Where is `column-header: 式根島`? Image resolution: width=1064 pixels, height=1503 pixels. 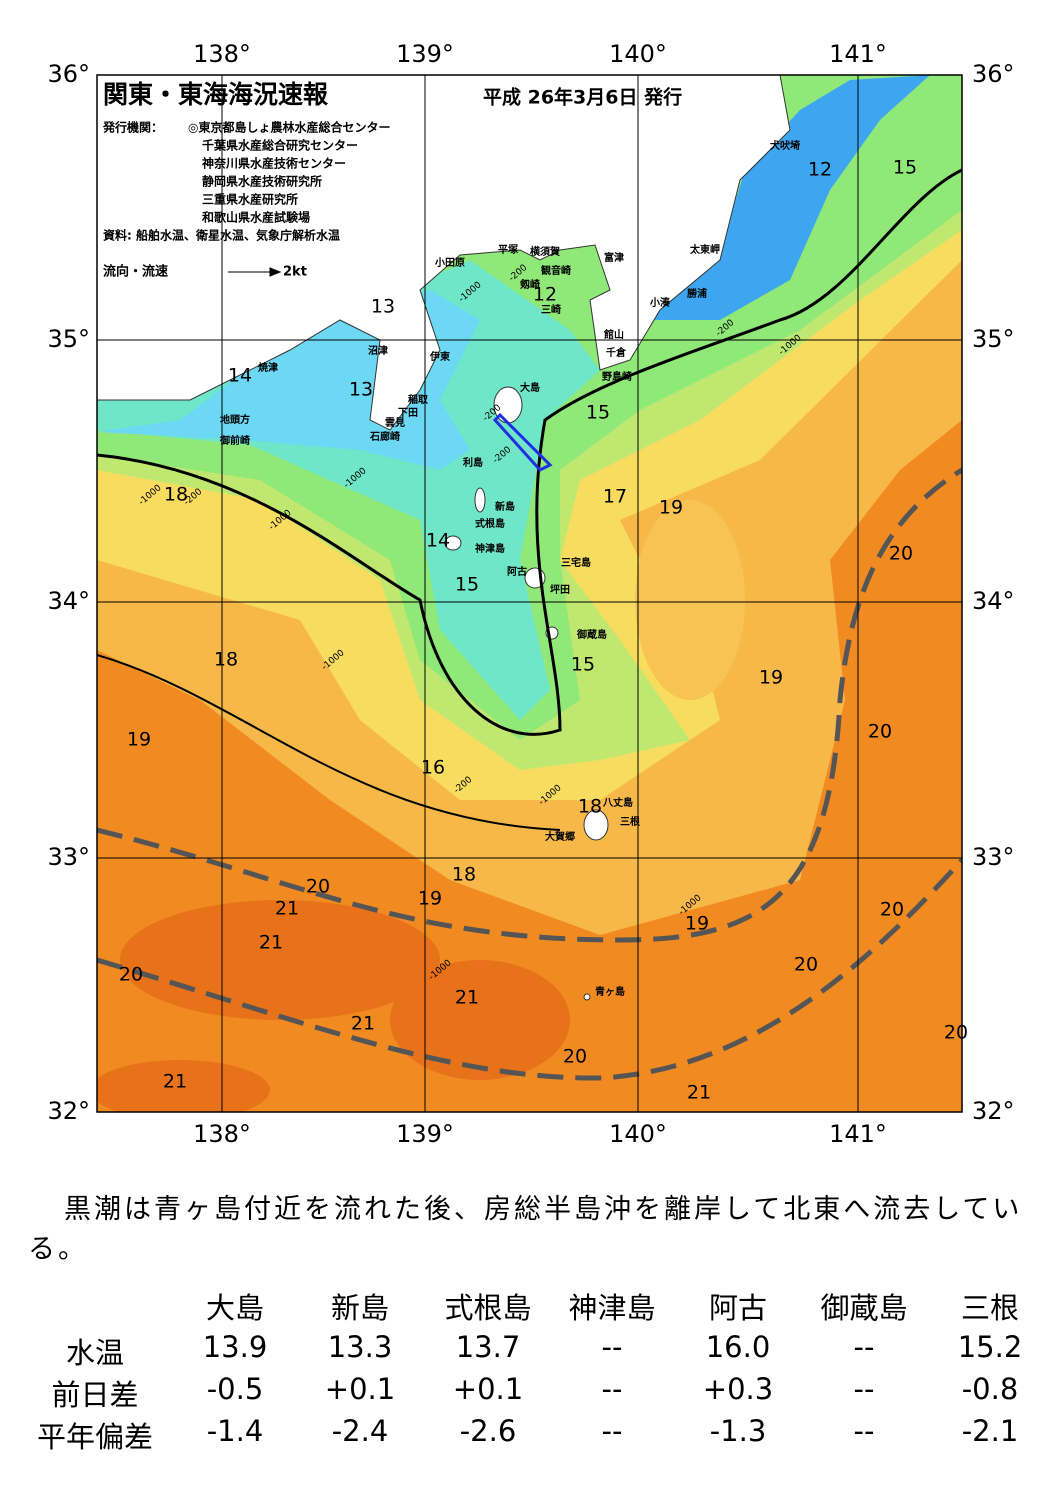
column-header: 式根島 is located at coordinates (488, 1308).